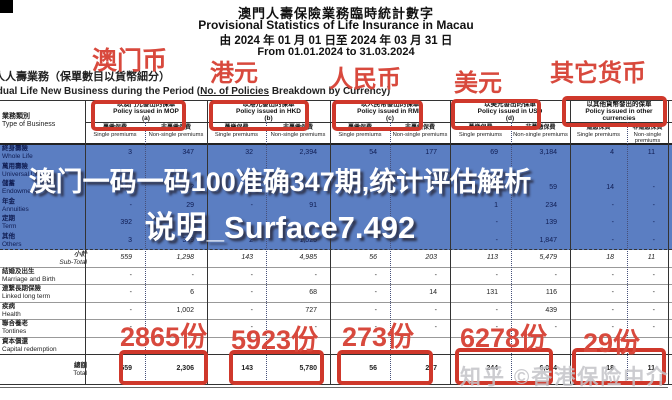  What do you see at coordinates (334, 387) in the screenshot?
I see `table-bottom-double-rule` at bounding box center [334, 387].